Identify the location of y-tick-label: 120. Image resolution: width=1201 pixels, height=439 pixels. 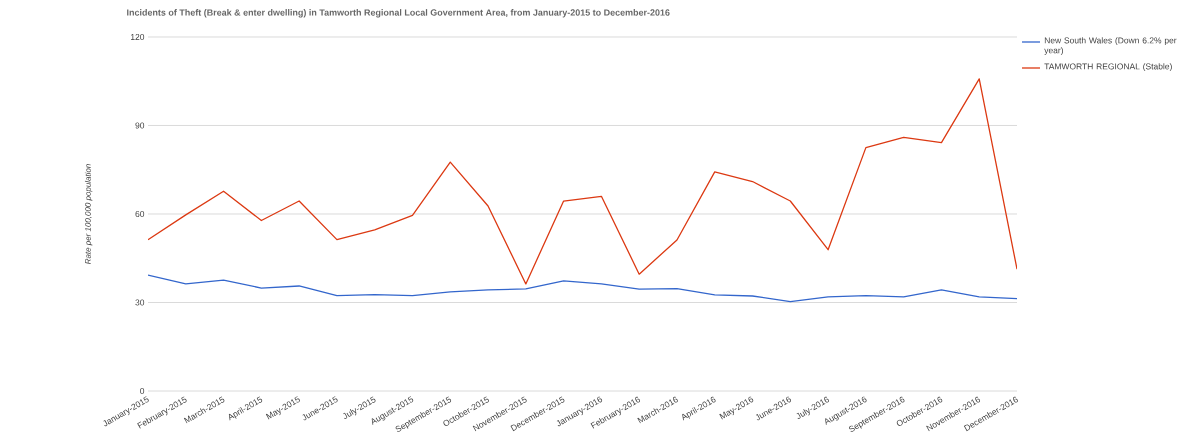
(137, 37).